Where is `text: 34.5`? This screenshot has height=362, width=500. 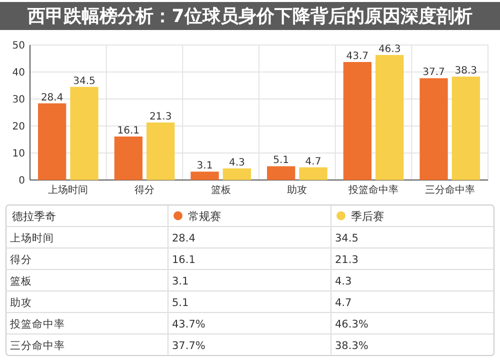 text: 34.5 is located at coordinates (346, 238).